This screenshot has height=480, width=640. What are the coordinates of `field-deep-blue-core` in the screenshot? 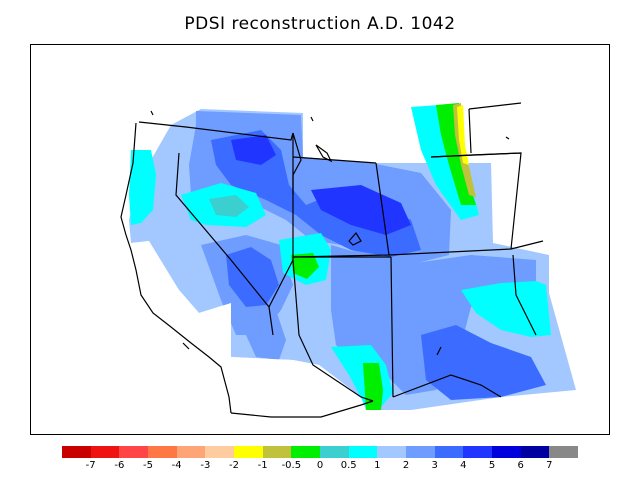 It's located at (253, 150).